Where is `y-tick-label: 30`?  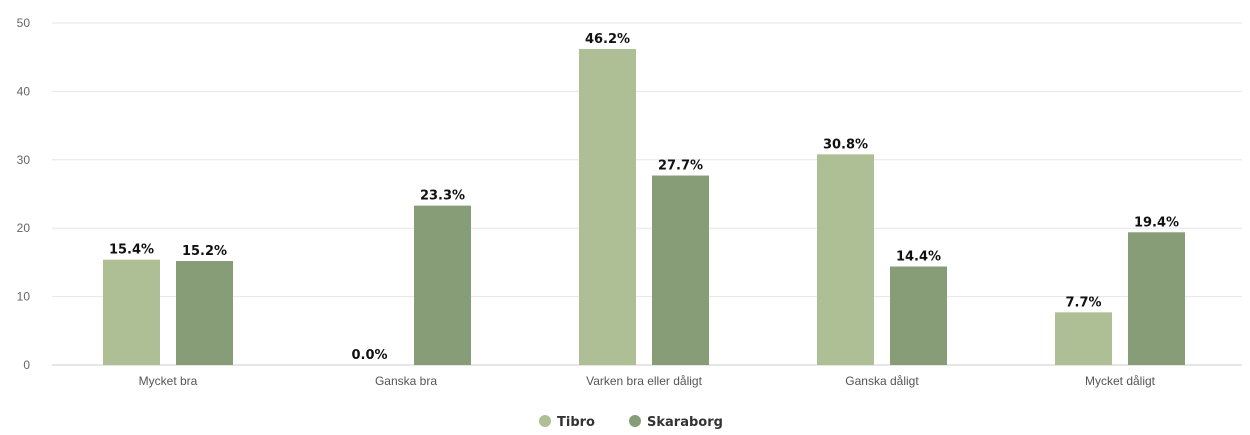 y-tick-label: 30 is located at coordinates (24, 160).